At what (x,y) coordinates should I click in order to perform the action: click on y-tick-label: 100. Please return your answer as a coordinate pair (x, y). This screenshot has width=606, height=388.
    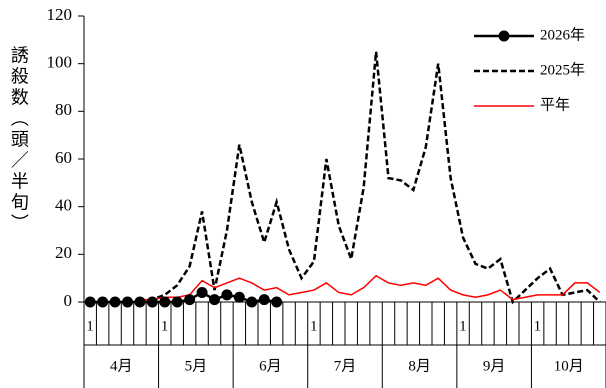
    Looking at the image, I should click on (60, 62).